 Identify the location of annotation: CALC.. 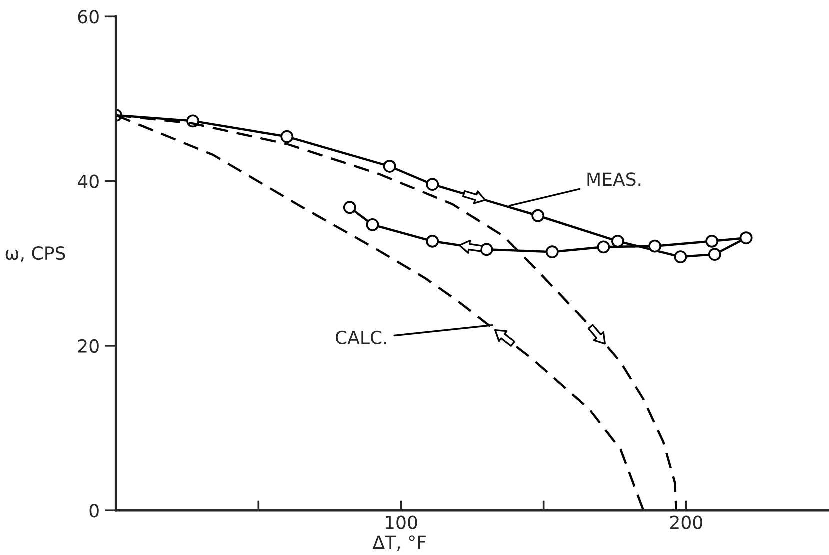
(361, 337).